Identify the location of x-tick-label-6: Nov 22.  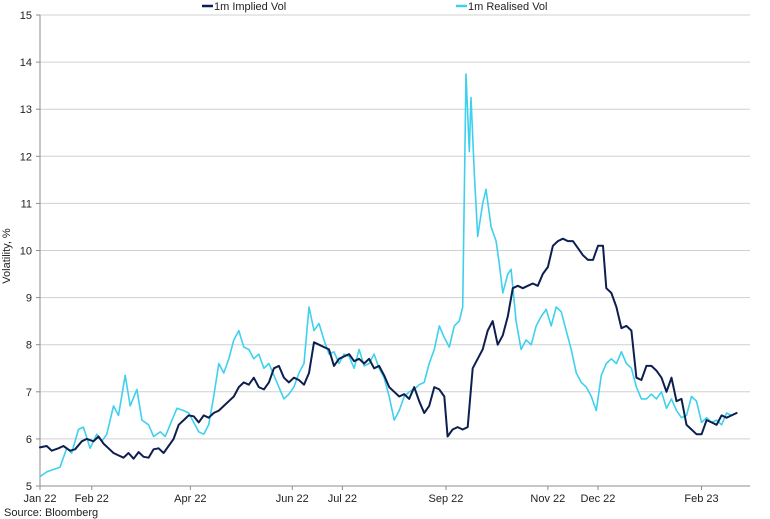
(547, 499).